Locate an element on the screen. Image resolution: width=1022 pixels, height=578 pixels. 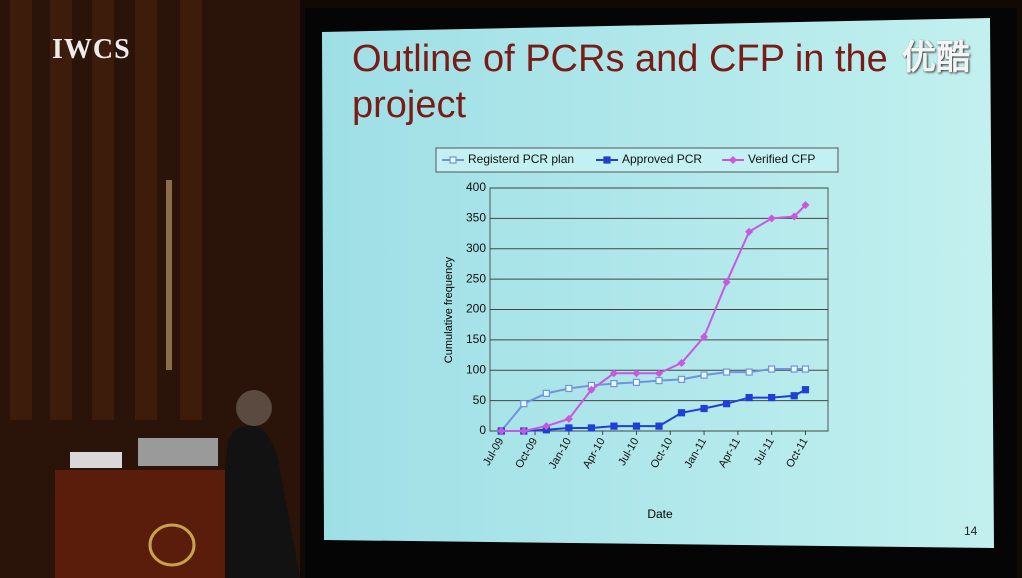
speaker-head is located at coordinates (254, 408).